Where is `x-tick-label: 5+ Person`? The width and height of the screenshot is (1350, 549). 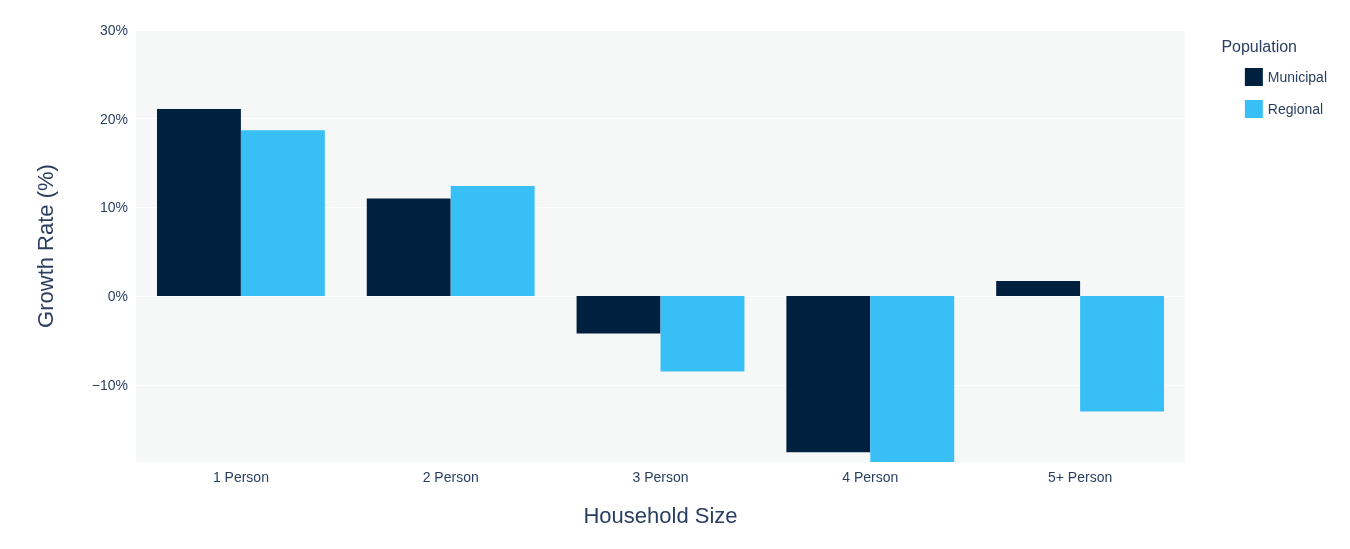 x-tick-label: 5+ Person is located at coordinates (1080, 477).